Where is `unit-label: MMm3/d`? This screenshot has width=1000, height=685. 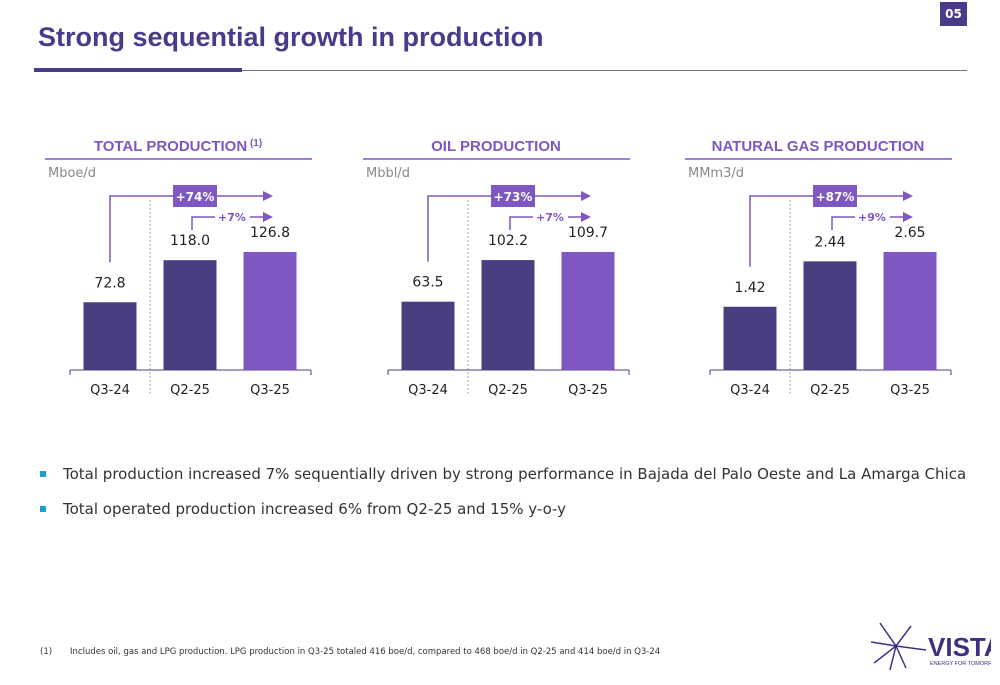 unit-label: MMm3/d is located at coordinates (716, 173).